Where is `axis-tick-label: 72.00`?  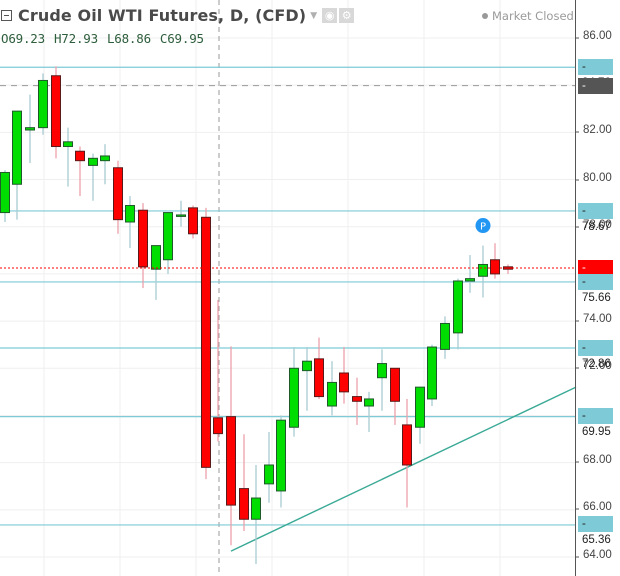 axis-tick-label: 72.00 is located at coordinates (597, 366).